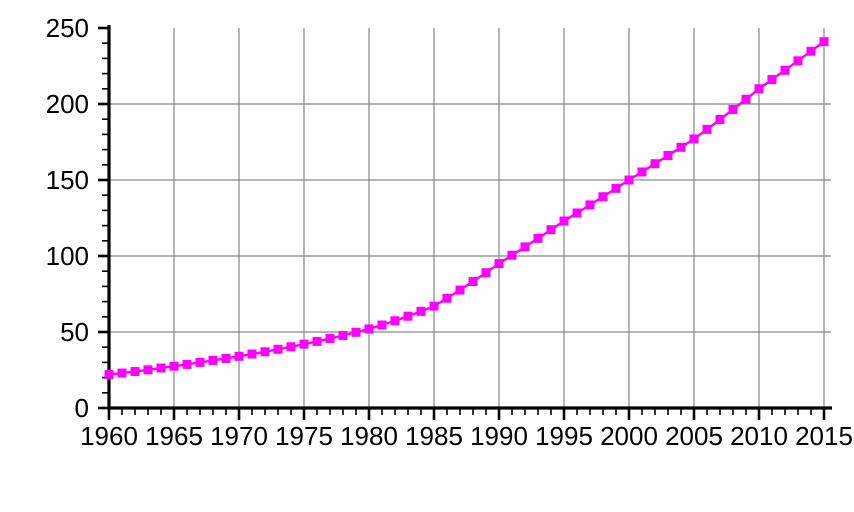 This screenshot has width=854, height=512. I want to click on x-tick-label: 1995, so click(564, 436).